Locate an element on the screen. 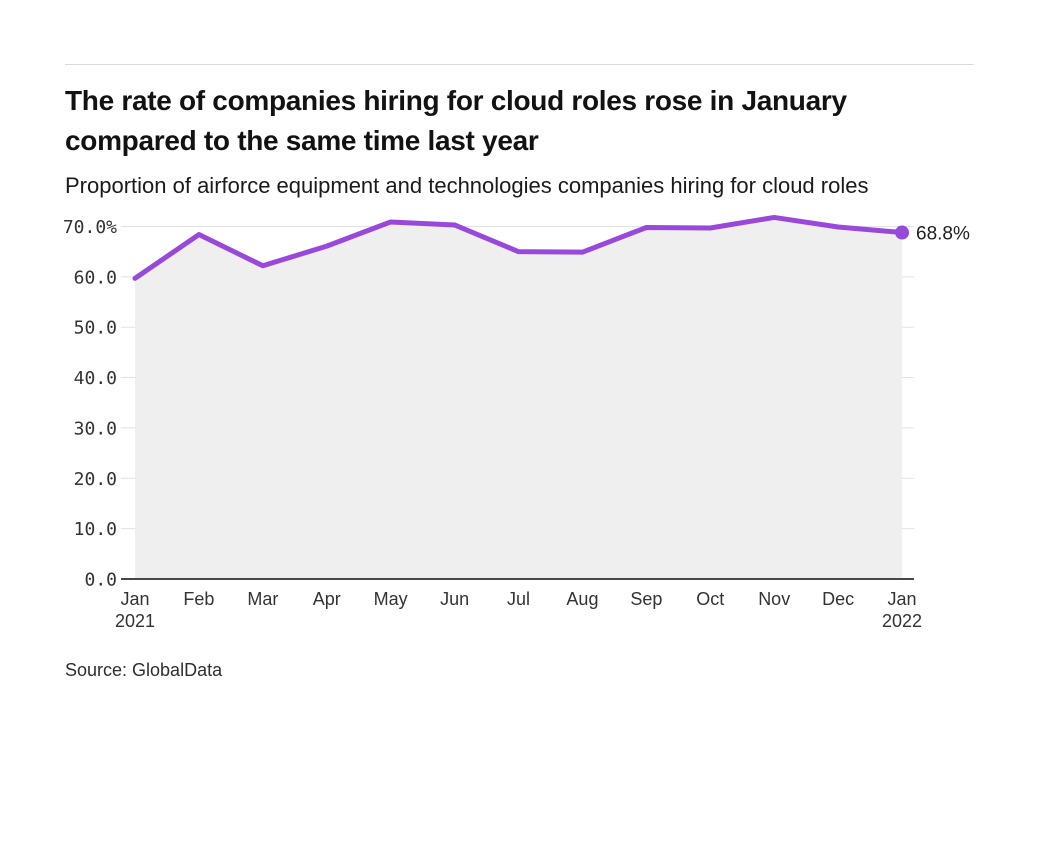 Image resolution: width=1038 pixels, height=842 pixels. top-divider is located at coordinates (519, 64).